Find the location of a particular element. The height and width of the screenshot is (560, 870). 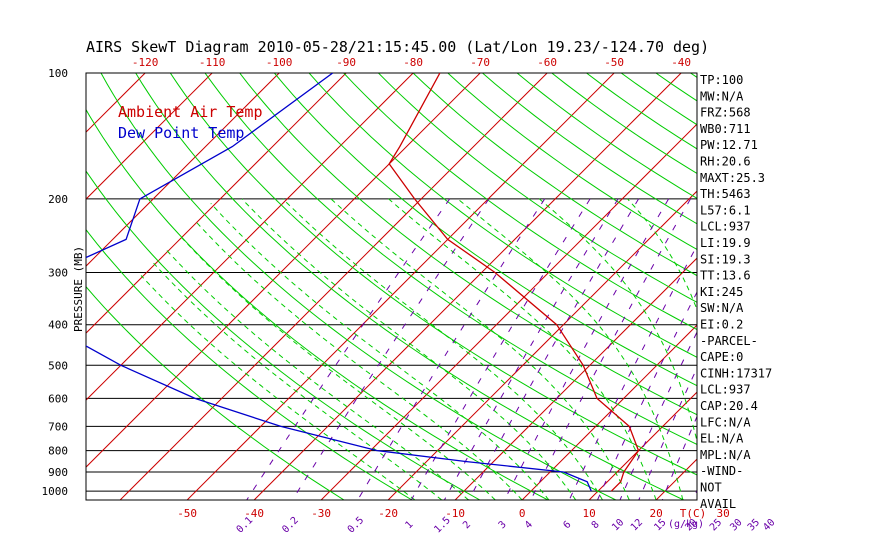

mixing-ratio-tick-label: 12 is located at coordinates (637, 525).